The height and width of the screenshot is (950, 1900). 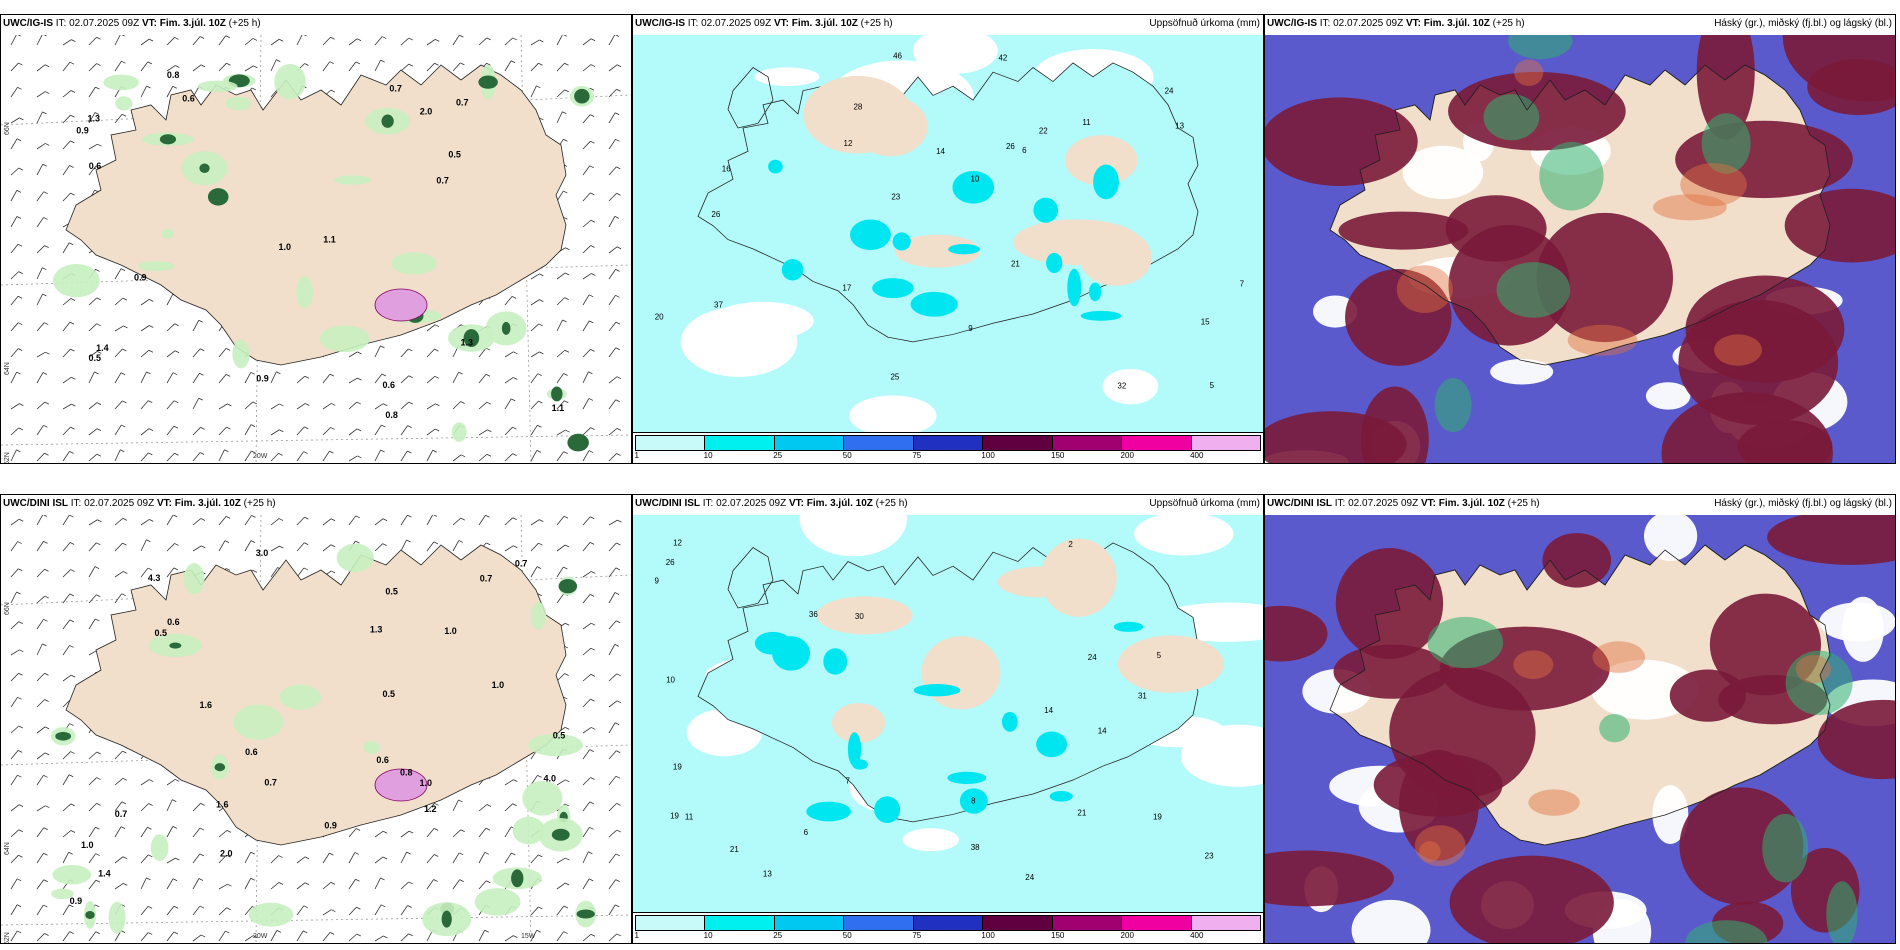 What do you see at coordinates (226, 853) in the screenshot?
I see `precip-label: 2.0` at bounding box center [226, 853].